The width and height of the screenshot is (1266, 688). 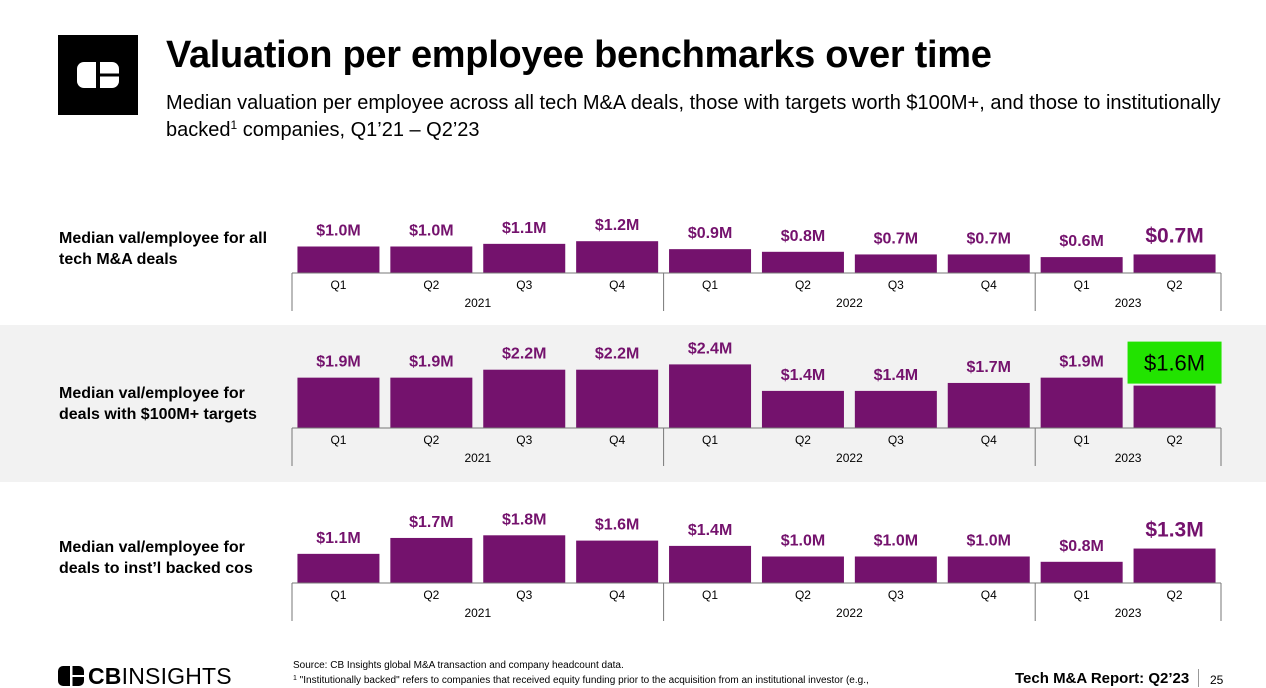 I want to click on year-label-1: 2021, so click(x=477, y=458).